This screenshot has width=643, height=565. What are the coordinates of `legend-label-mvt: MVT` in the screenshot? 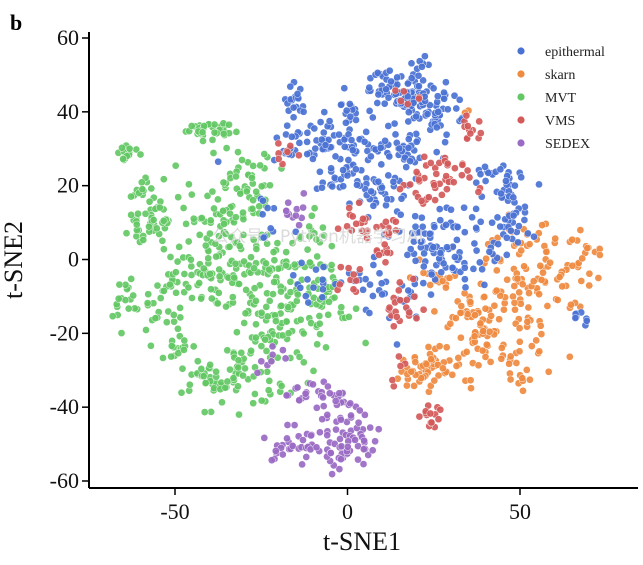 It's located at (561, 98).